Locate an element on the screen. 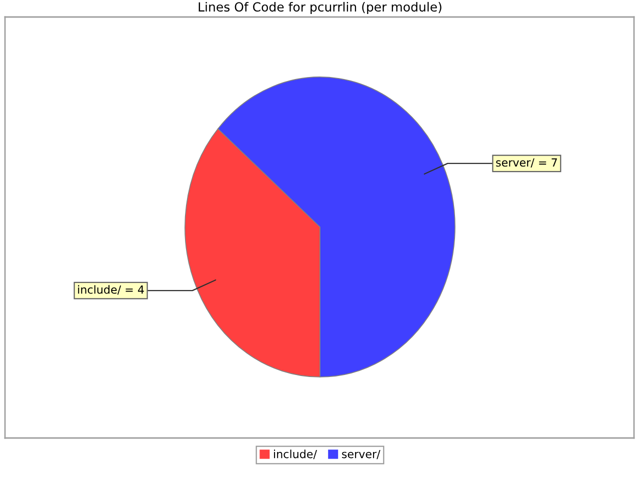 The width and height of the screenshot is (640, 480). chart-title: Lines Of Code for pcurrlin (per module) is located at coordinates (320, 8).